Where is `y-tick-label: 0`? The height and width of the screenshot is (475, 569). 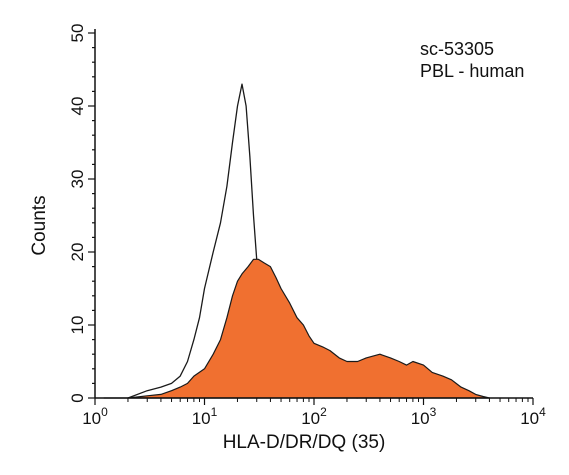
y-tick-label: 0 is located at coordinates (77, 397).